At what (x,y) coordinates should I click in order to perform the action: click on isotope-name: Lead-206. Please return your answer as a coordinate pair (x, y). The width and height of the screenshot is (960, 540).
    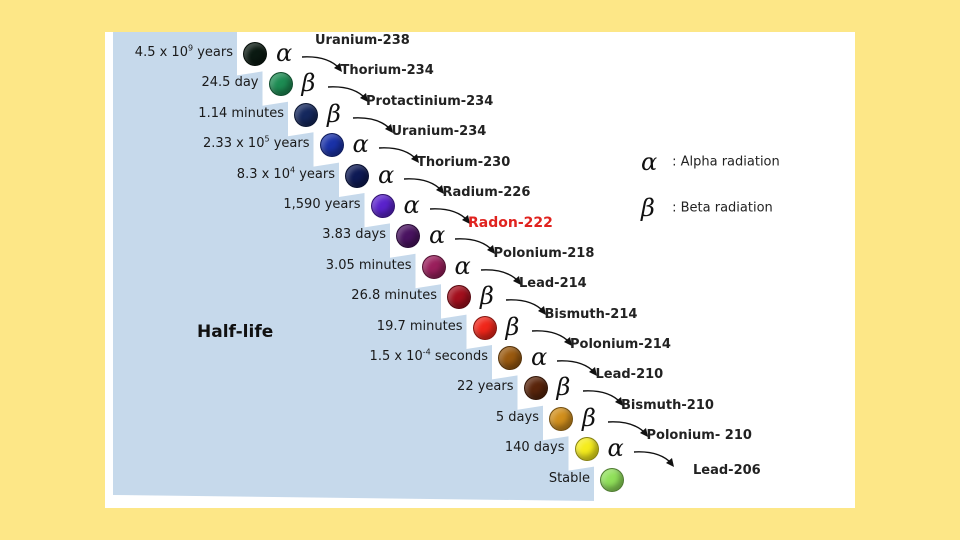
    Looking at the image, I should click on (727, 470).